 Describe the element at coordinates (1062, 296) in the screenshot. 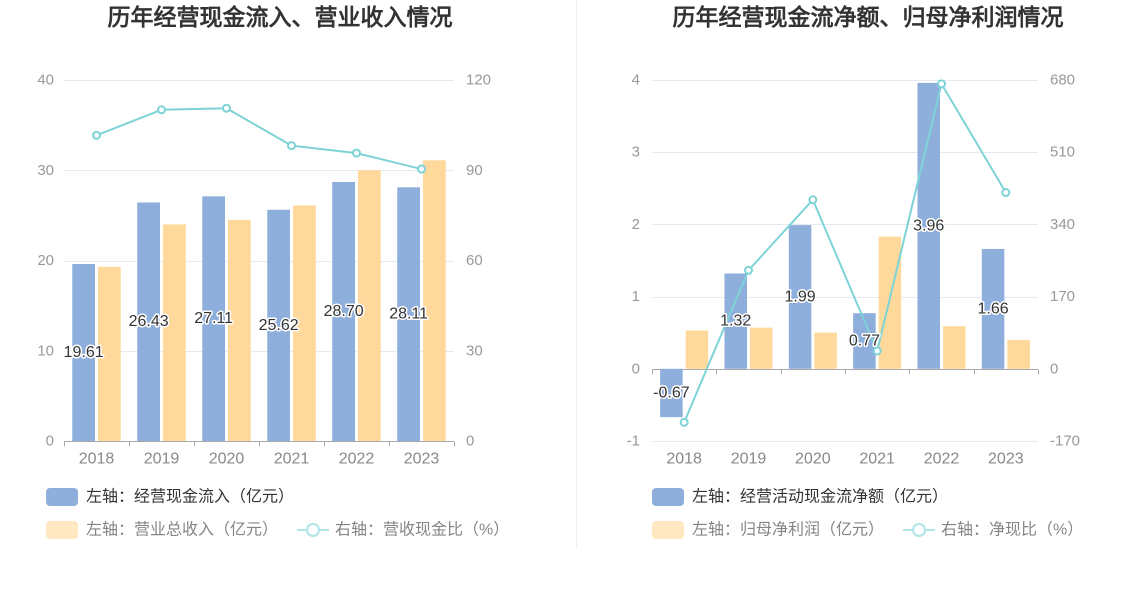

I see `right-axis-tick-label: 170` at that location.